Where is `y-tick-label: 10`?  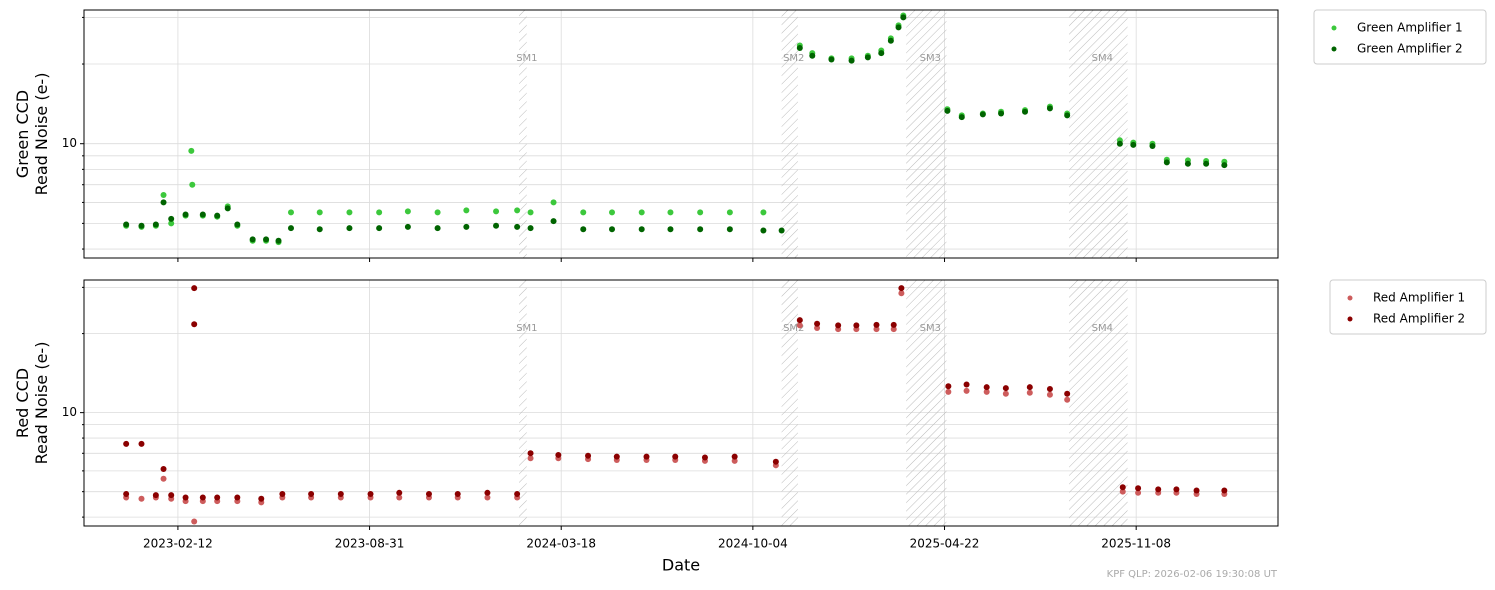 y-tick-label: 10 is located at coordinates (69, 412).